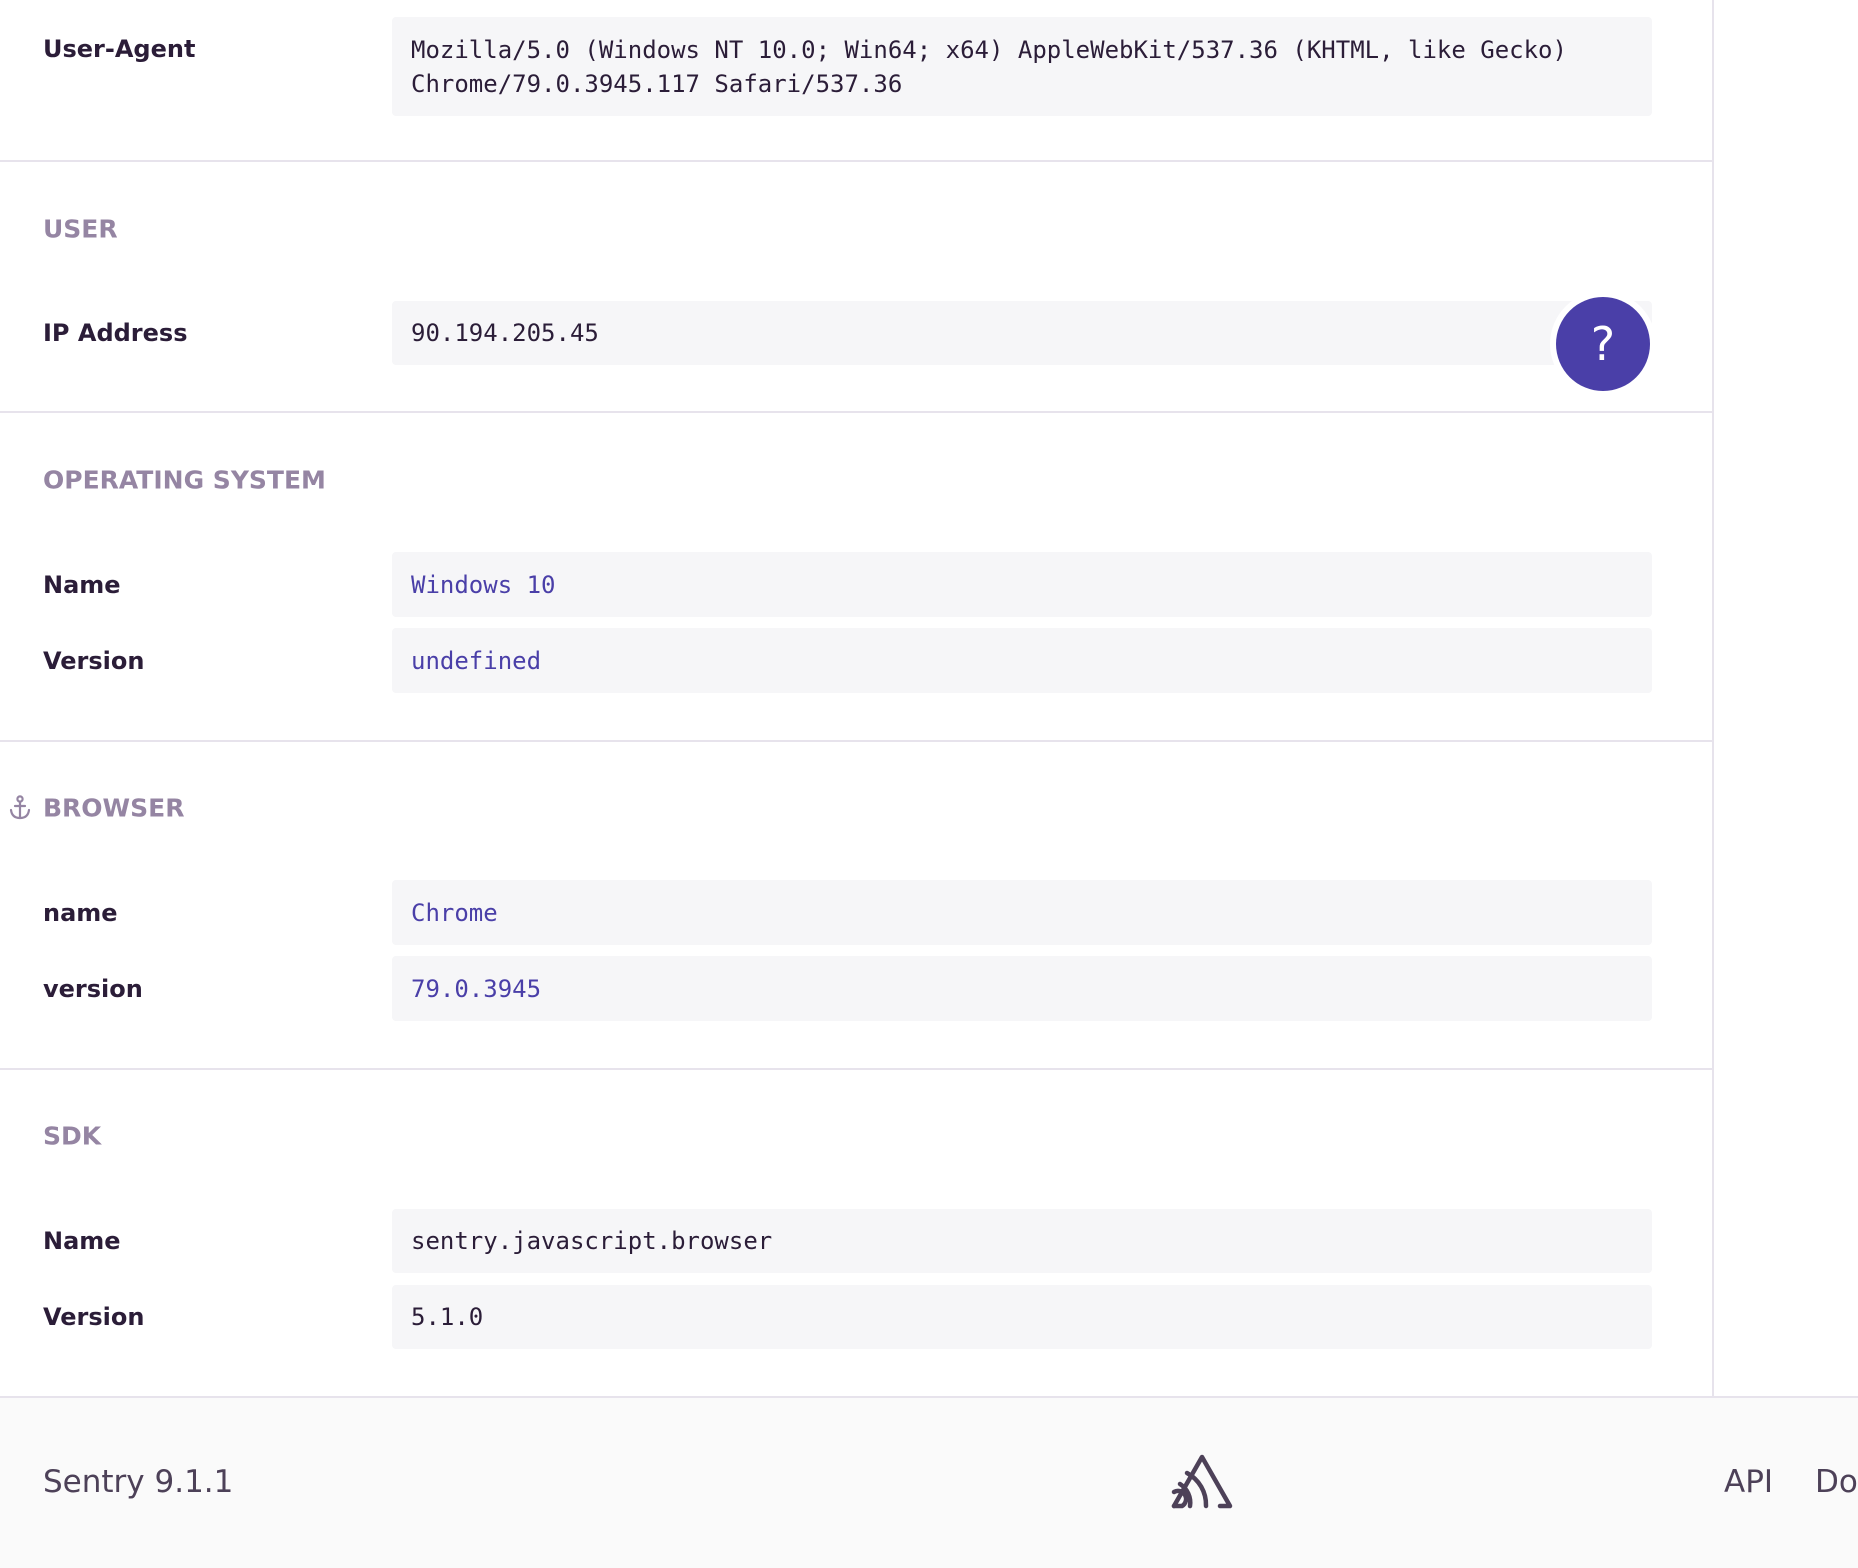  What do you see at coordinates (1836, 1482) in the screenshot?
I see `footer-link: Docs` at bounding box center [1836, 1482].